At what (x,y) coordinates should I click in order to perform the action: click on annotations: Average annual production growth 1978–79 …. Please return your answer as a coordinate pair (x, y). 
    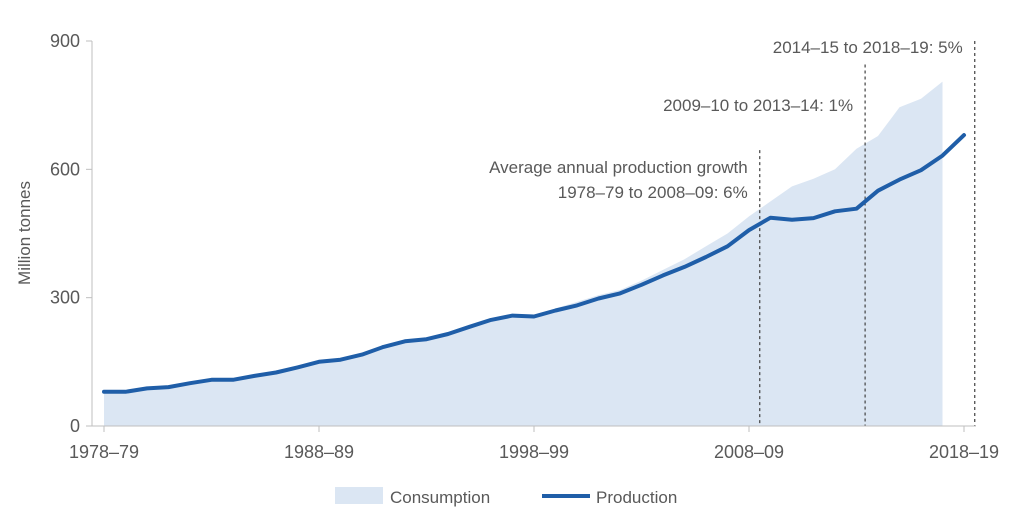
    Looking at the image, I should click on (726, 120).